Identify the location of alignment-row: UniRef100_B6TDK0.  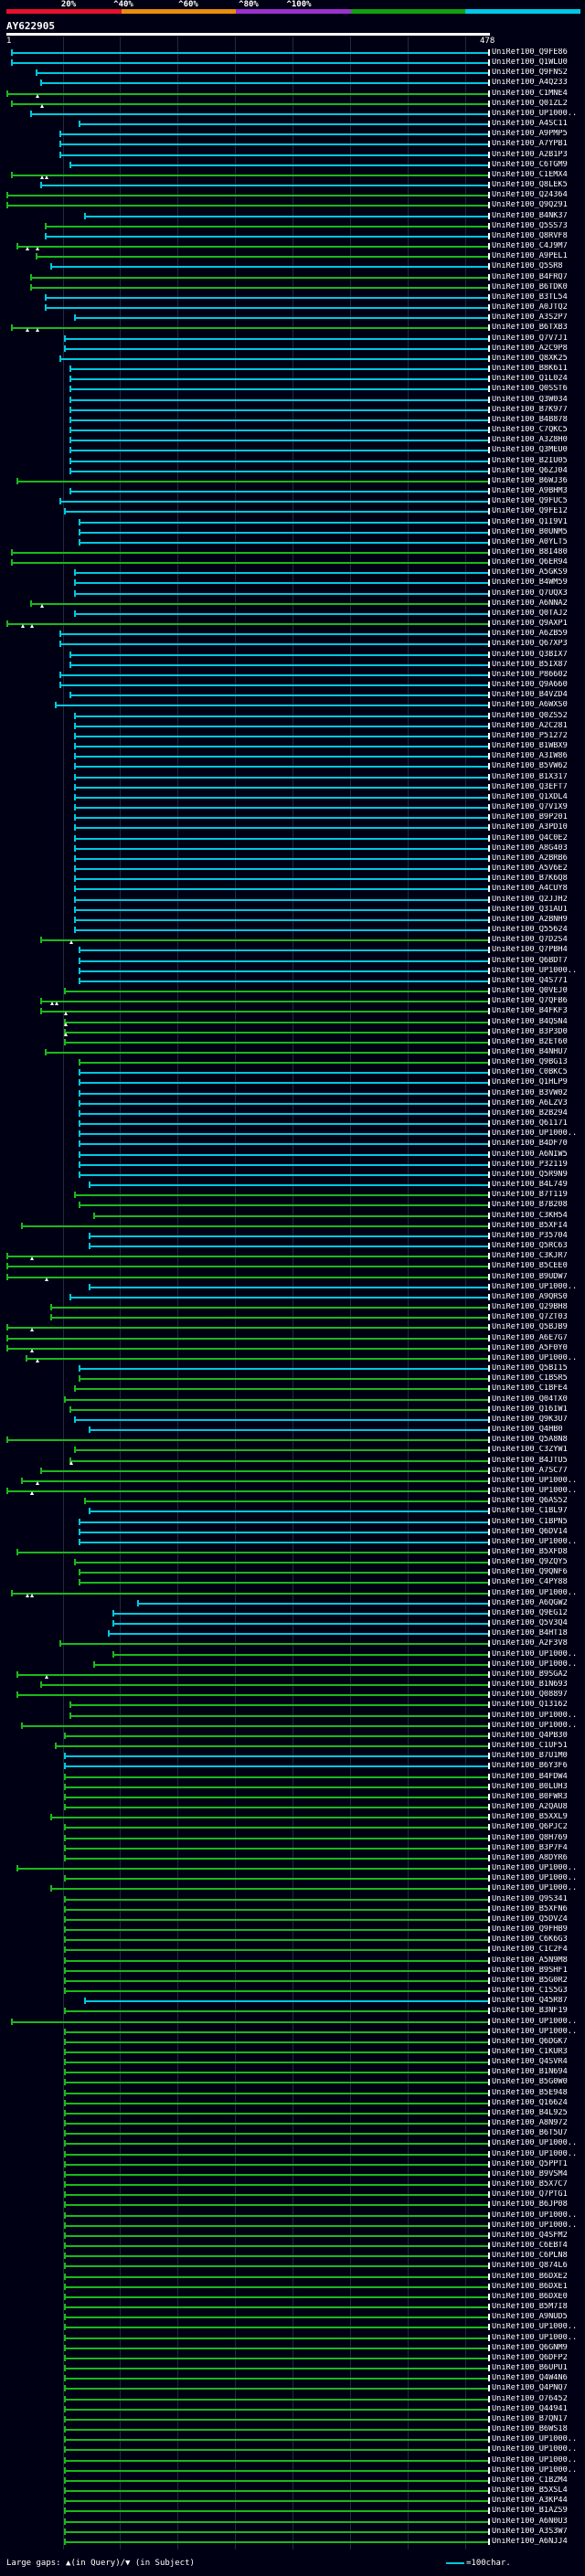
(293, 287).